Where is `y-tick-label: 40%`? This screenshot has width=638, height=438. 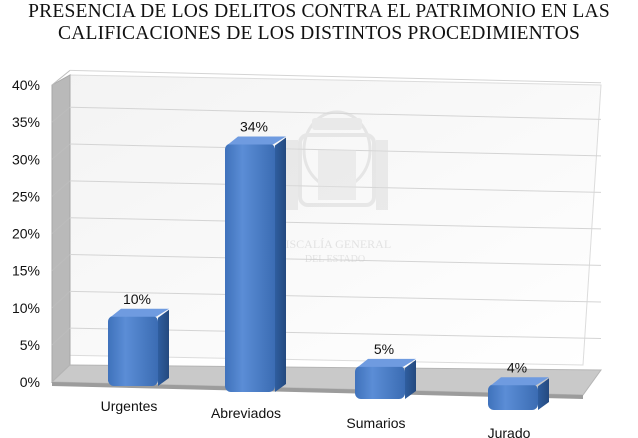 y-tick-label: 40% is located at coordinates (26, 85).